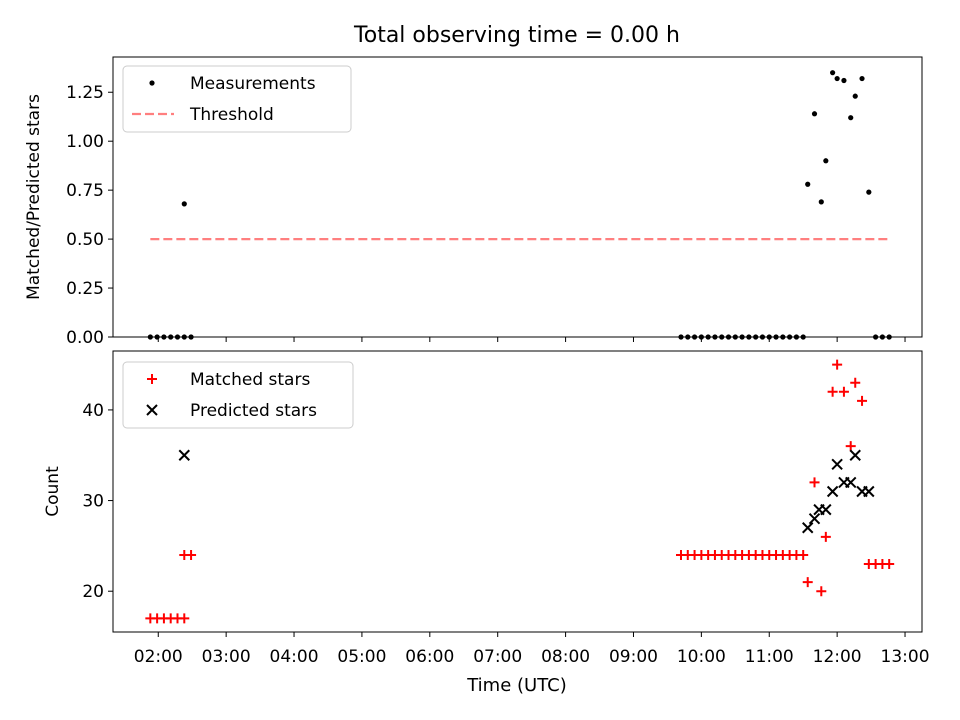  I want to click on series-x, so click(526, 491).